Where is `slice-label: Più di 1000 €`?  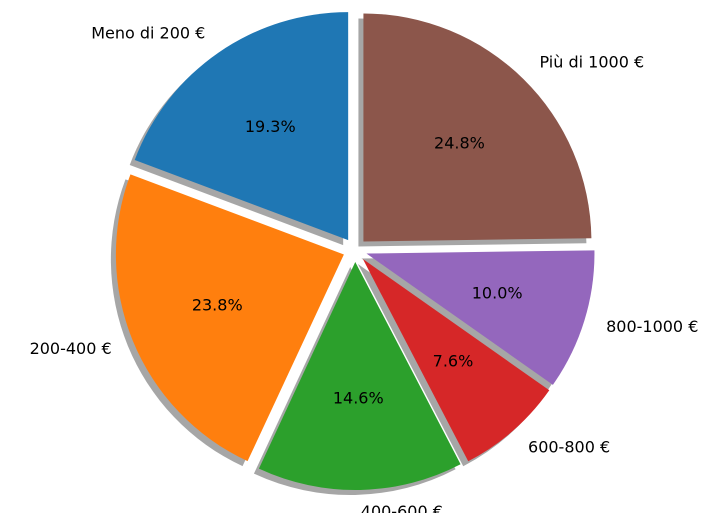
slice-label: Più di 1000 € is located at coordinates (592, 61).